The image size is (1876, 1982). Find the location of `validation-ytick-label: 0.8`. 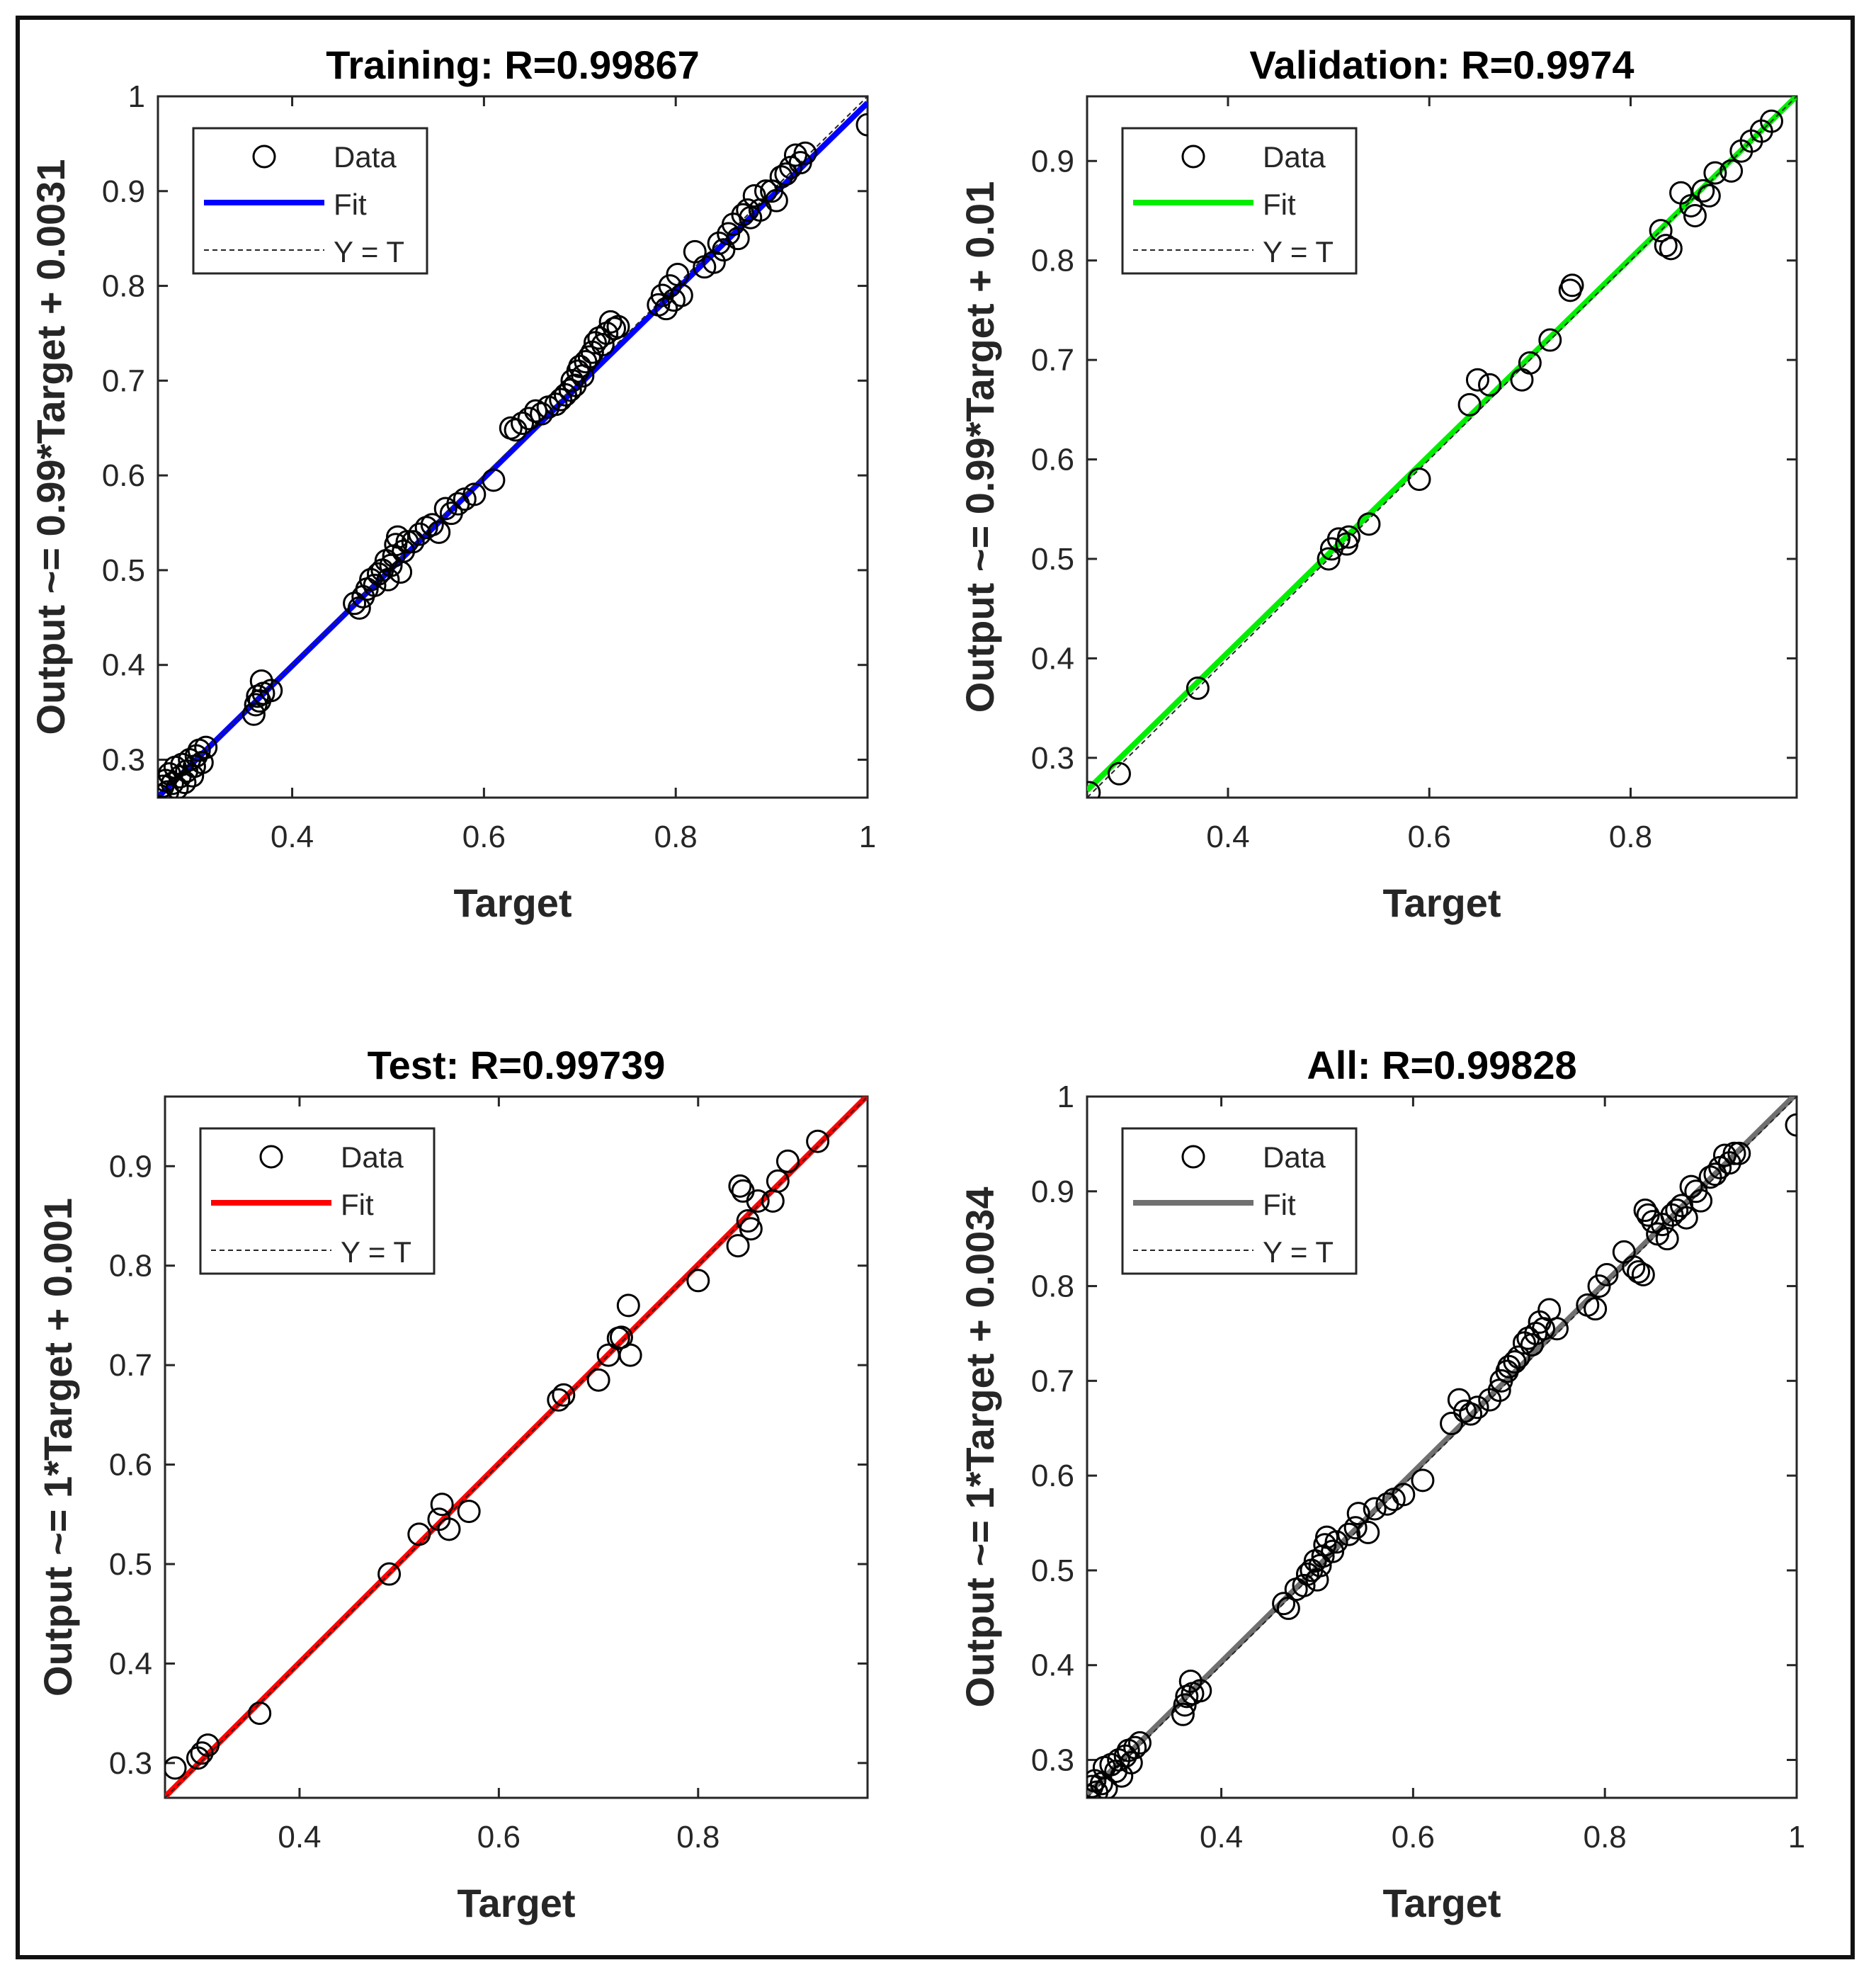

validation-ytick-label: 0.8 is located at coordinates (1052, 261).